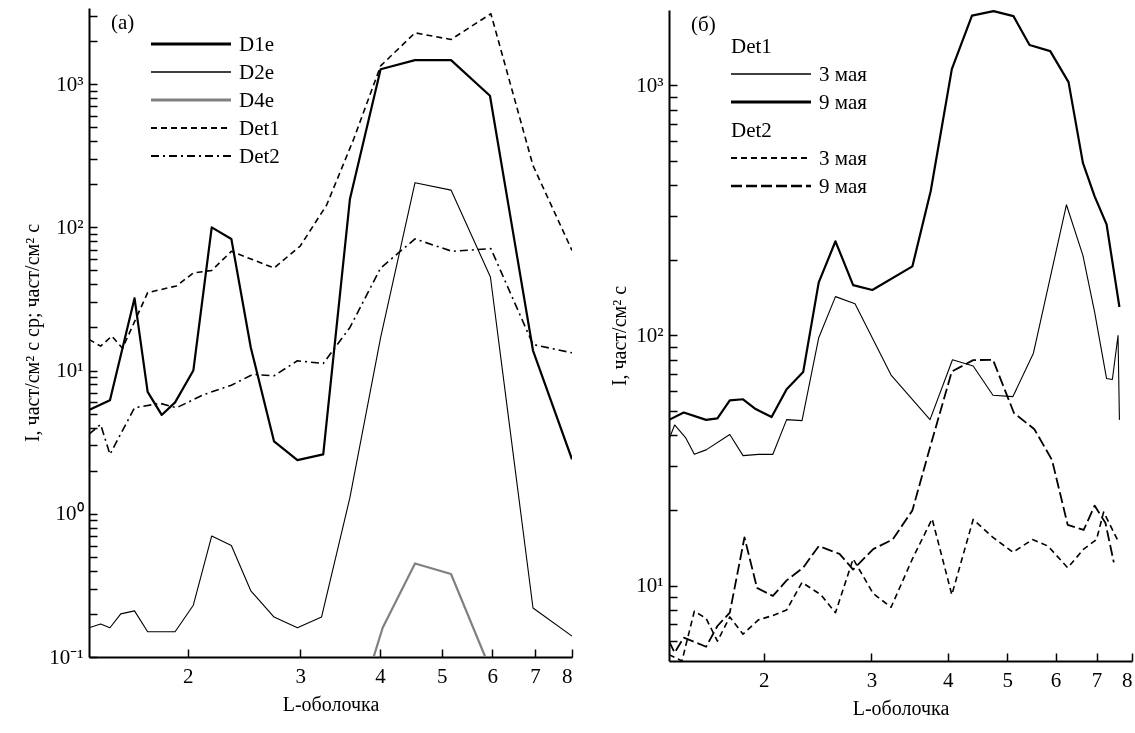  What do you see at coordinates (259, 156) in the screenshot?
I see `legend-label: Det2` at bounding box center [259, 156].